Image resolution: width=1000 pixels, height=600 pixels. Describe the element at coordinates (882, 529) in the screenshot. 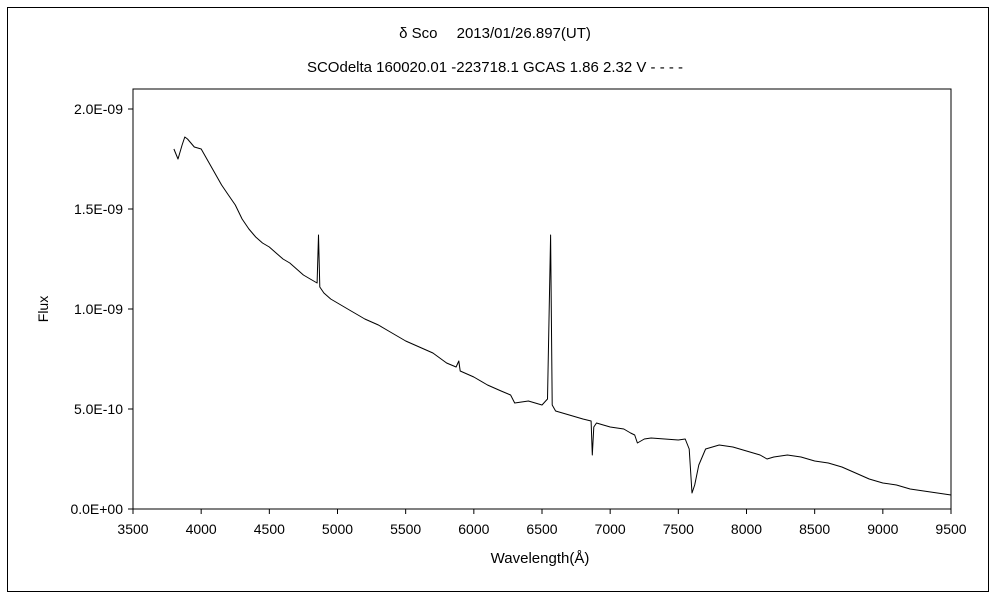

I see `x-tick-label: 9000` at that location.